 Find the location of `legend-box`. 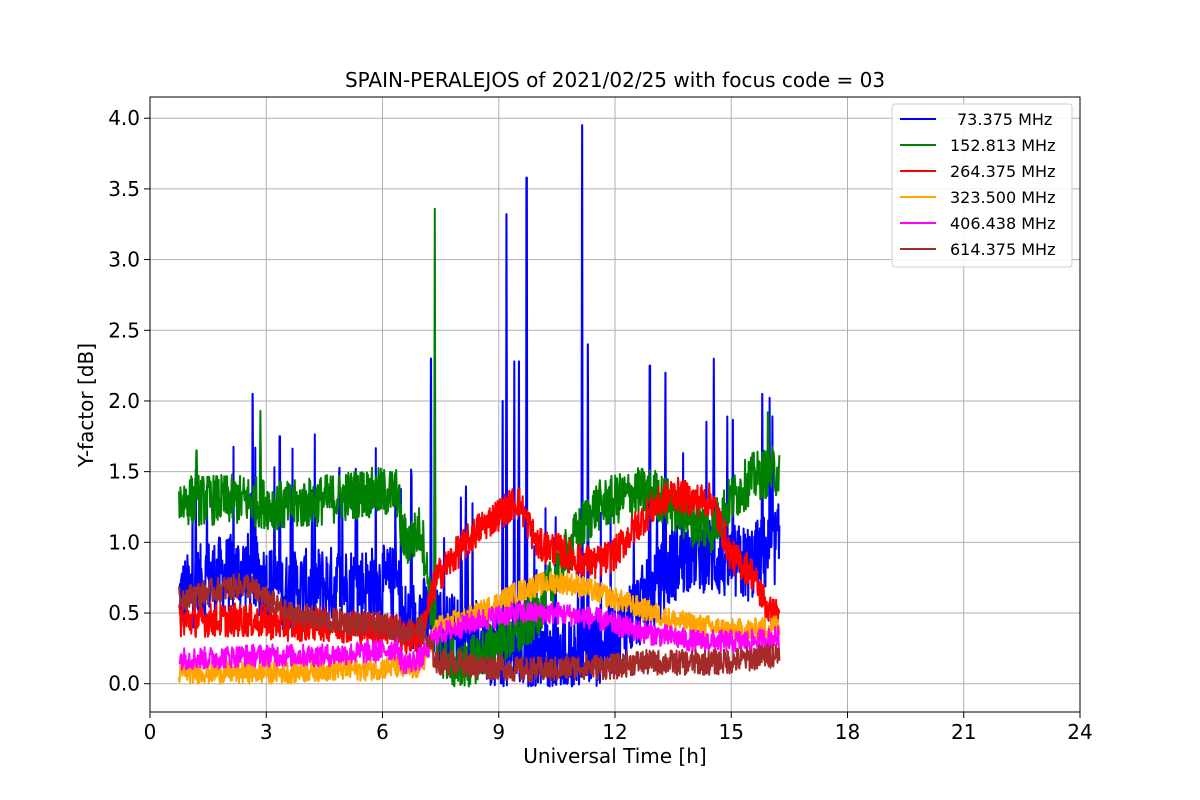

legend-box is located at coordinates (982, 185).